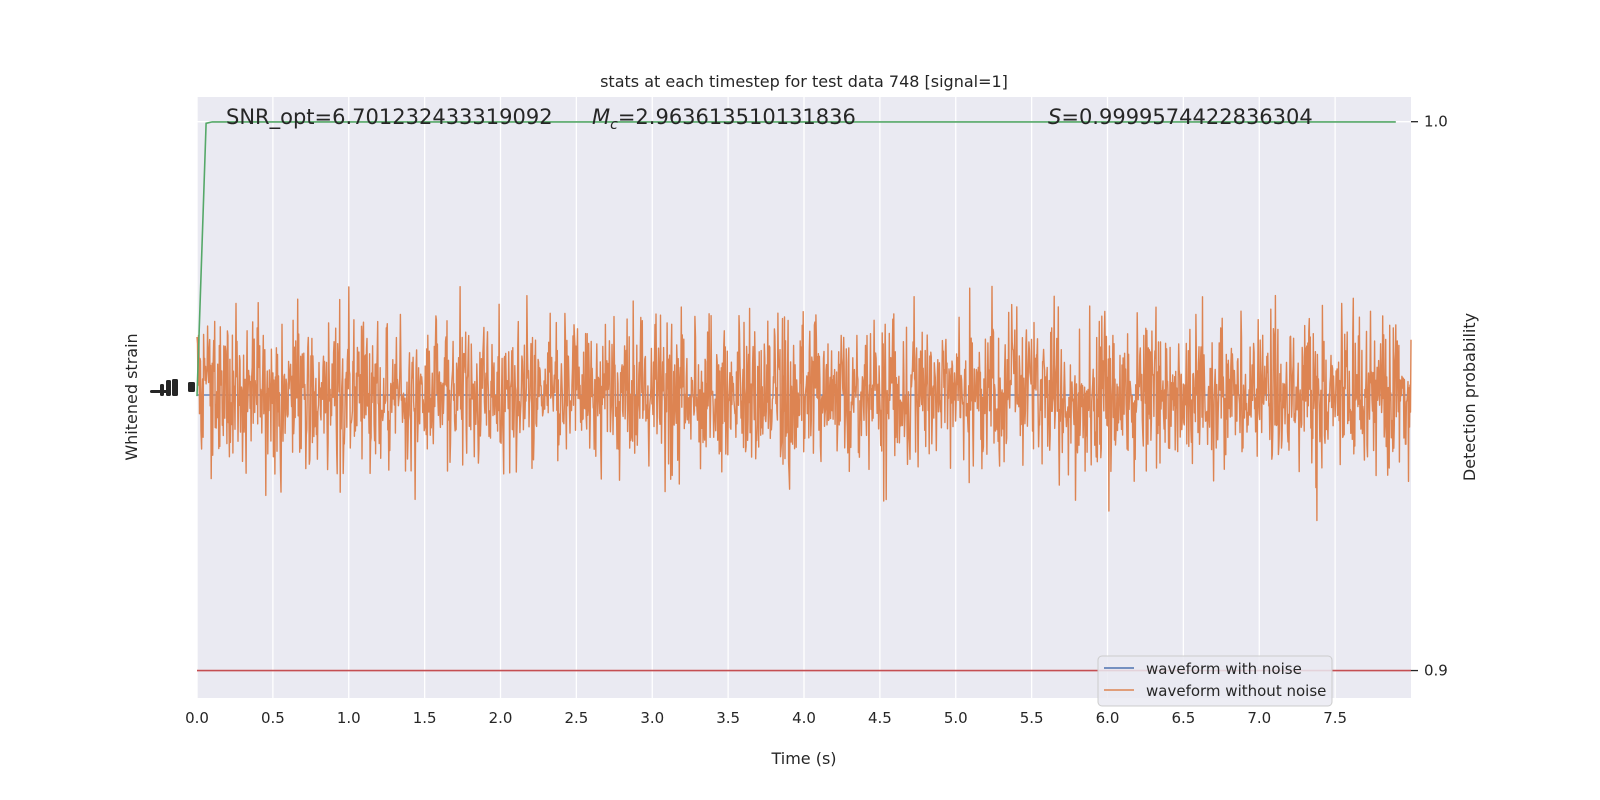 This screenshot has width=1600, height=800. I want to click on x-tick-label: 6.0, so click(1108, 718).